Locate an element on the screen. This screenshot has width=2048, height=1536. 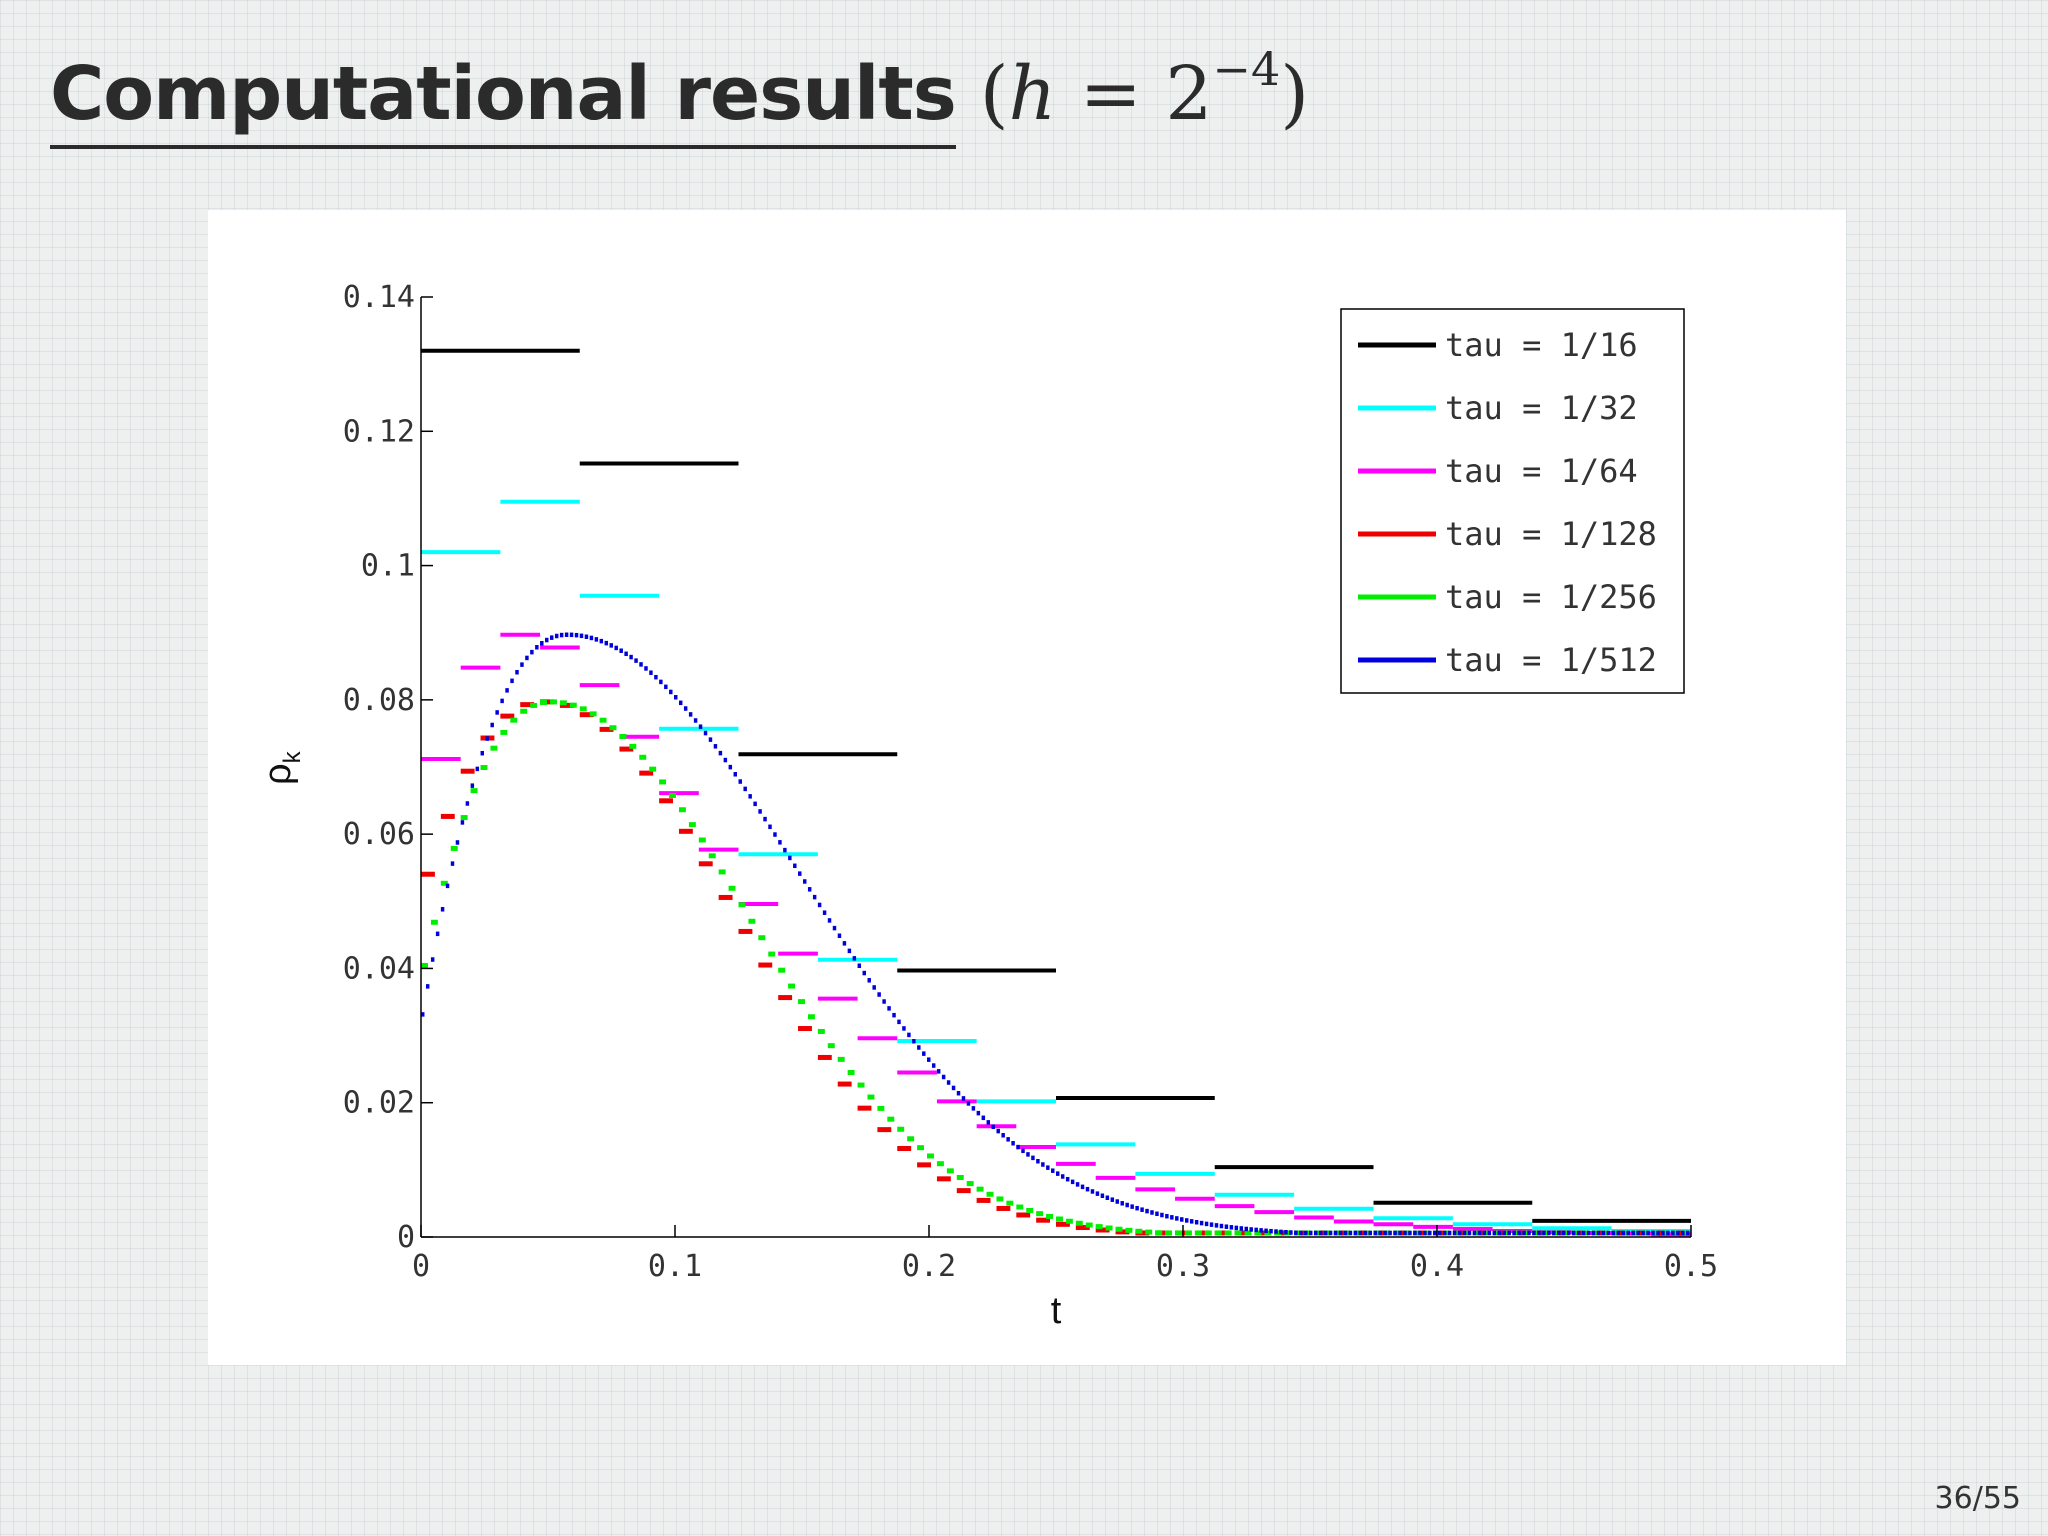
legend-label: tau = 1/256 is located at coordinates (1551, 597).